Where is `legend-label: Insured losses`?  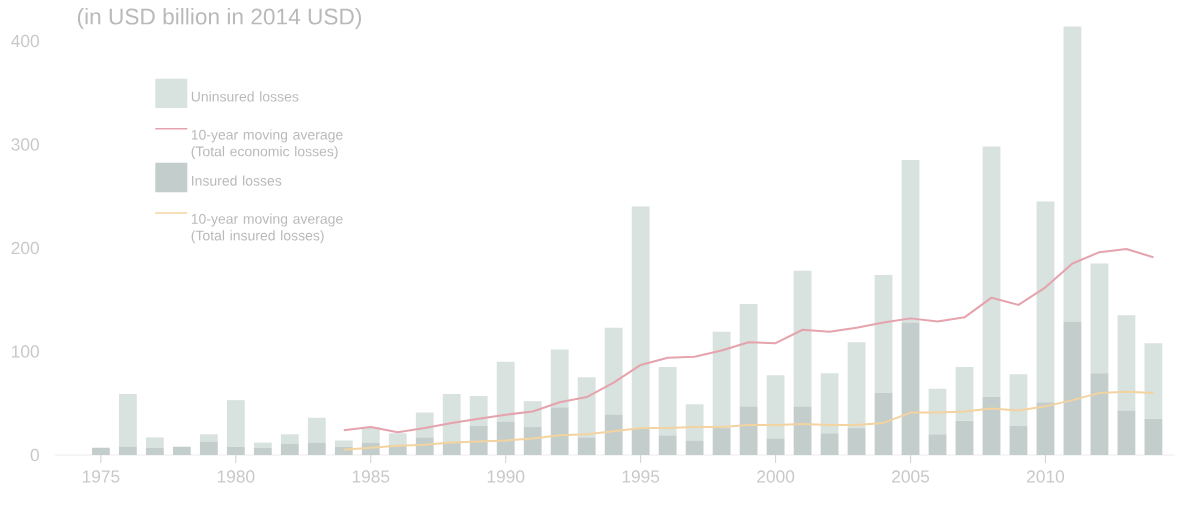
legend-label: Insured losses is located at coordinates (237, 180).